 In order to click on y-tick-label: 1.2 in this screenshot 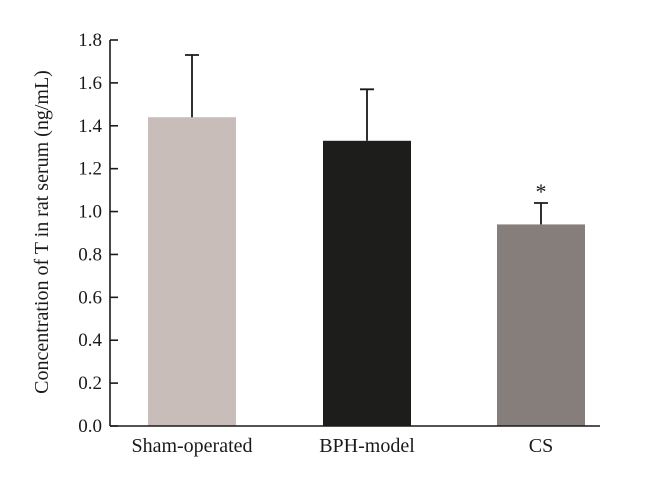, I will do `click(90, 169)`.